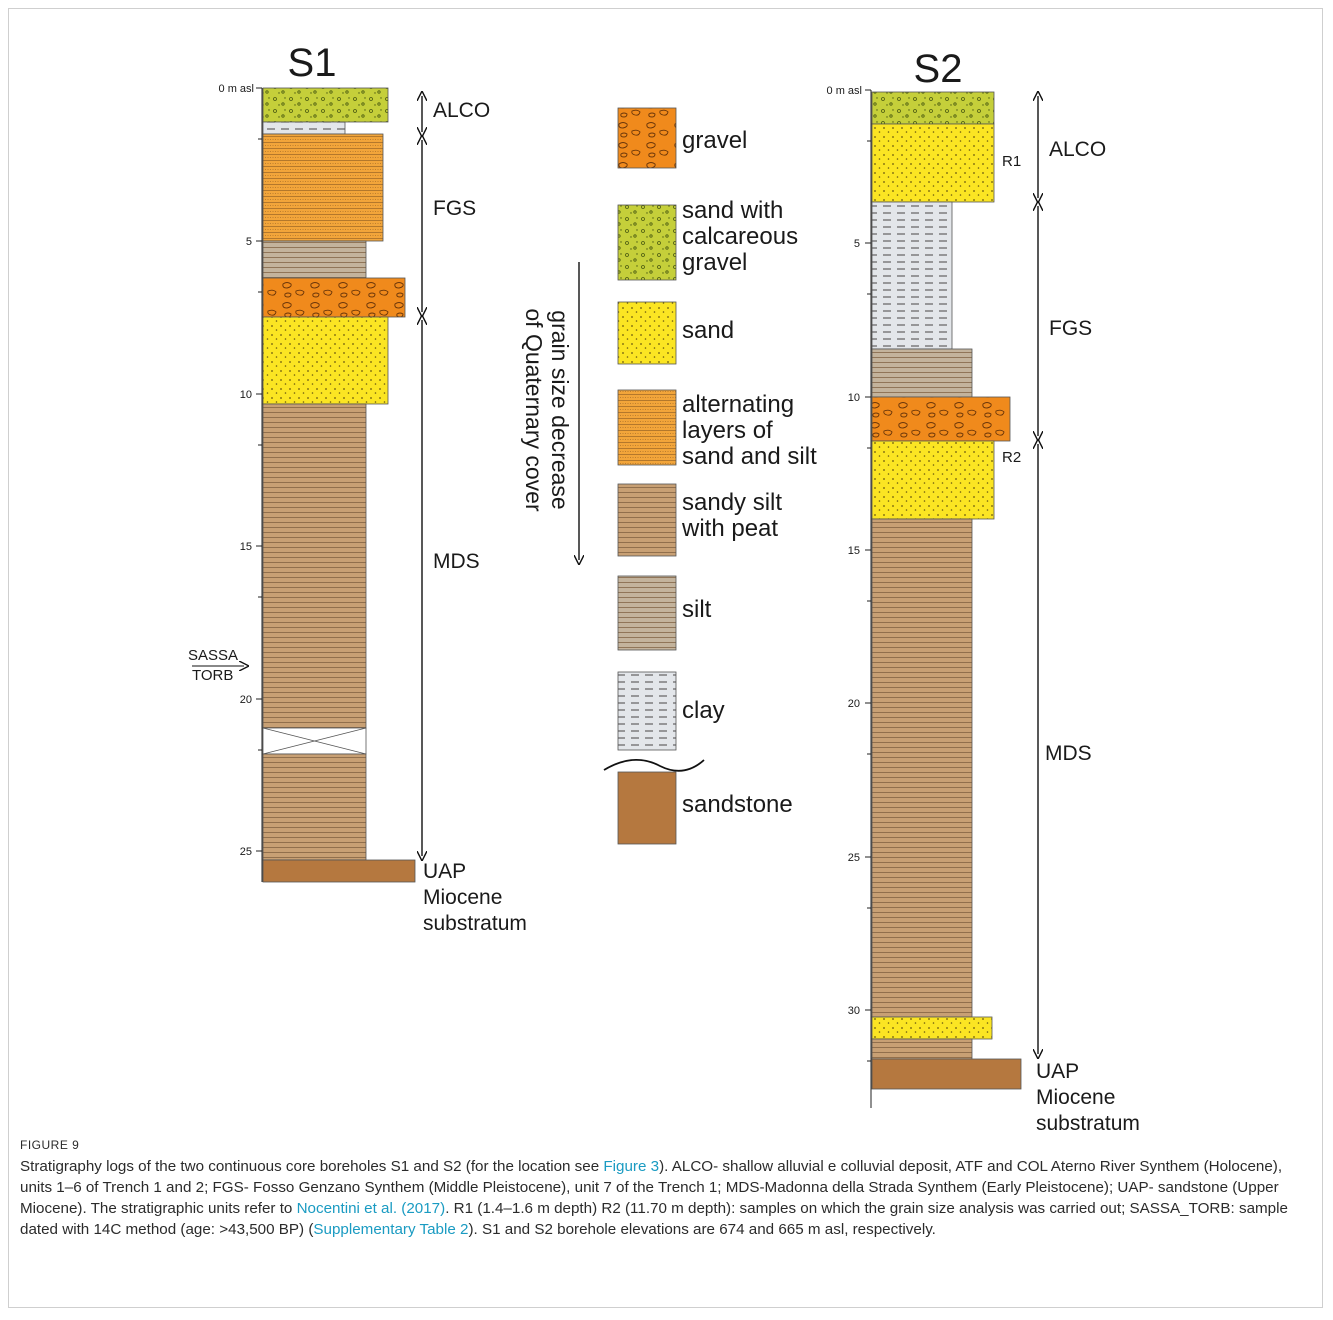 The height and width of the screenshot is (1320, 1333). Describe the element at coordinates (1070, 328) in the screenshot. I see `s2-unit-fgs: FGS` at that location.